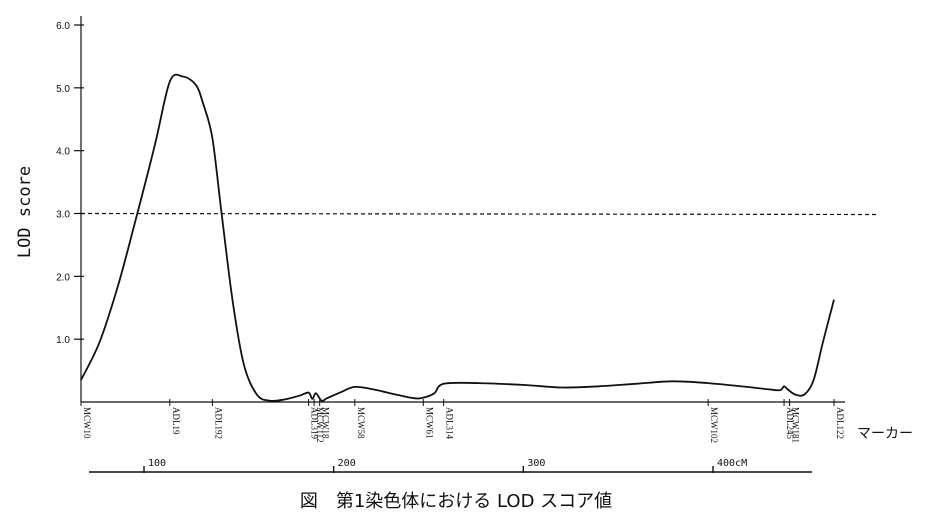  I want to click on scale-tick-label: 200, so click(347, 463).